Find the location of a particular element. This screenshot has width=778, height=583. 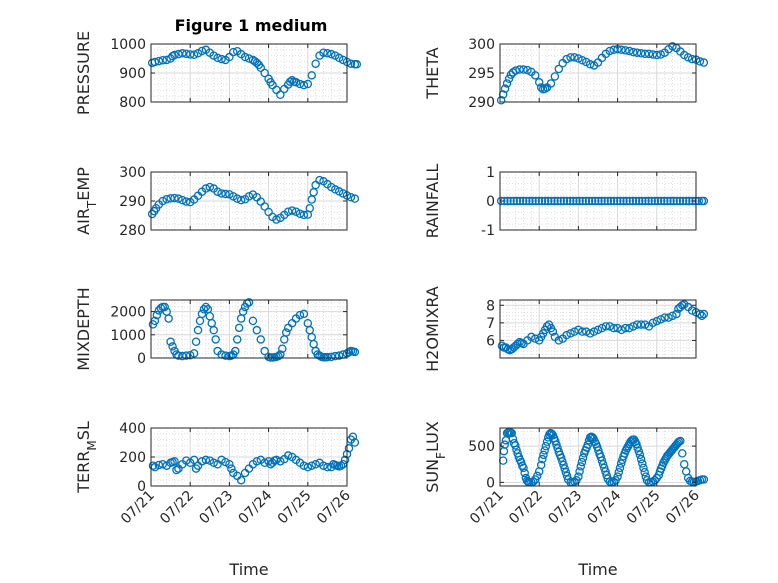

ytick-label: 290 is located at coordinates (132, 202).